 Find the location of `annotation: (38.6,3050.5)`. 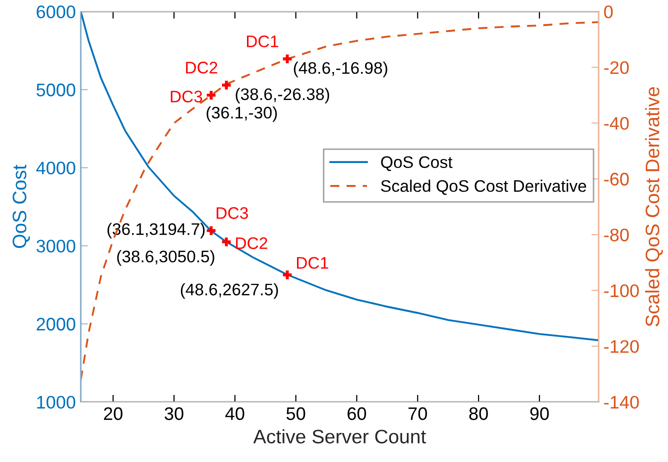

annotation: (38.6,3050.5) is located at coordinates (165, 258).